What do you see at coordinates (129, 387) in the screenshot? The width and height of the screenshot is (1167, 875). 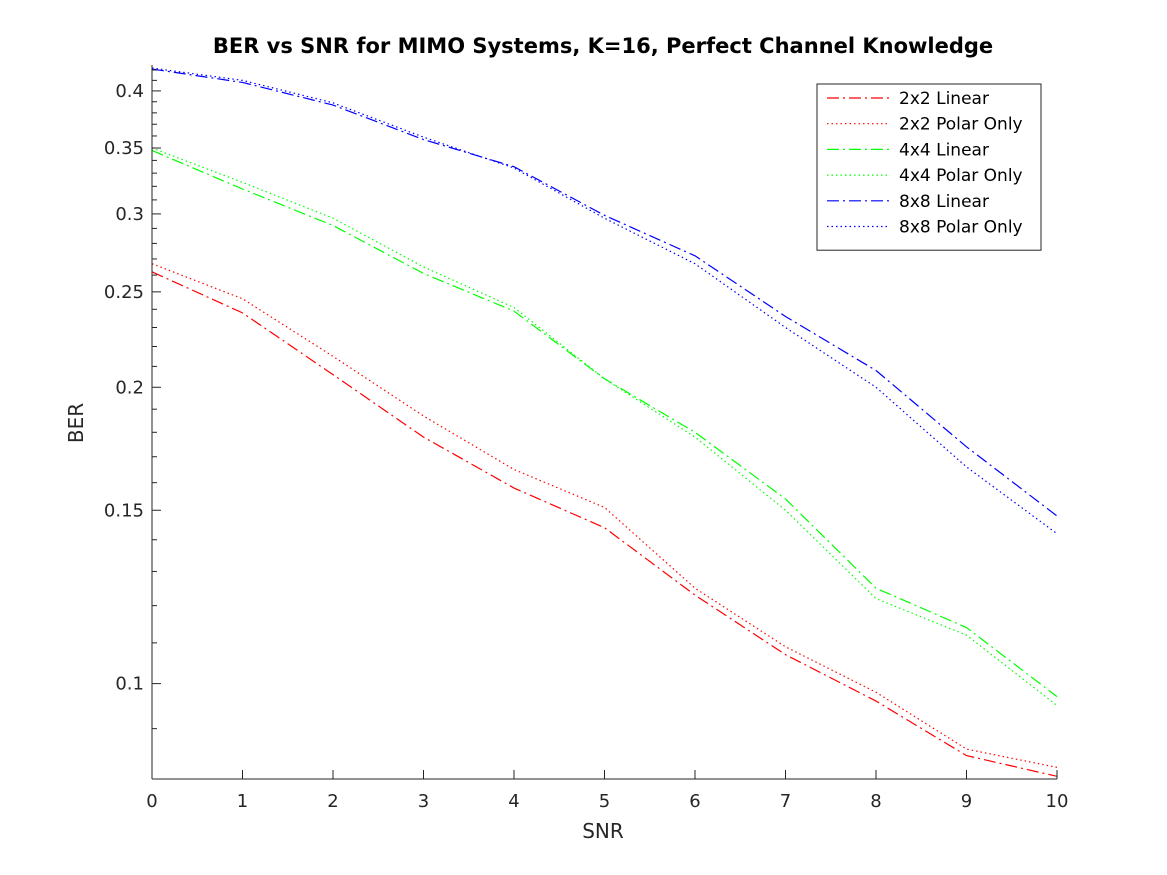 I see `y-tick-label: 0.2` at bounding box center [129, 387].